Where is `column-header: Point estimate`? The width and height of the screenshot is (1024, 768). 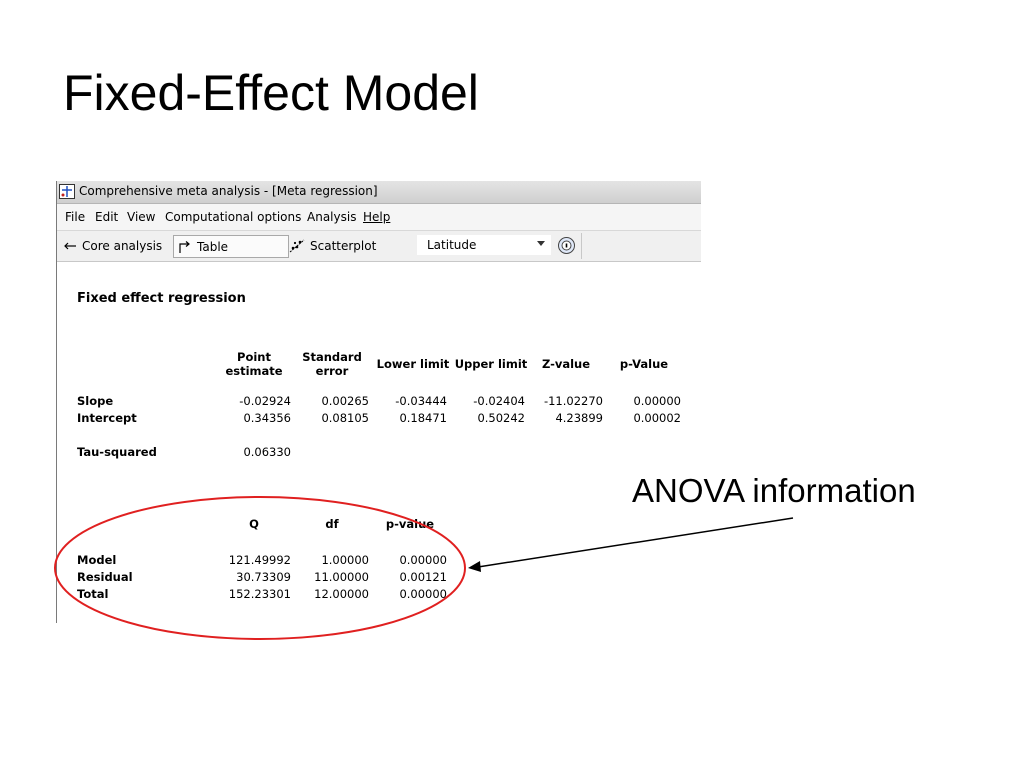 column-header: Point estimate is located at coordinates (254, 364).